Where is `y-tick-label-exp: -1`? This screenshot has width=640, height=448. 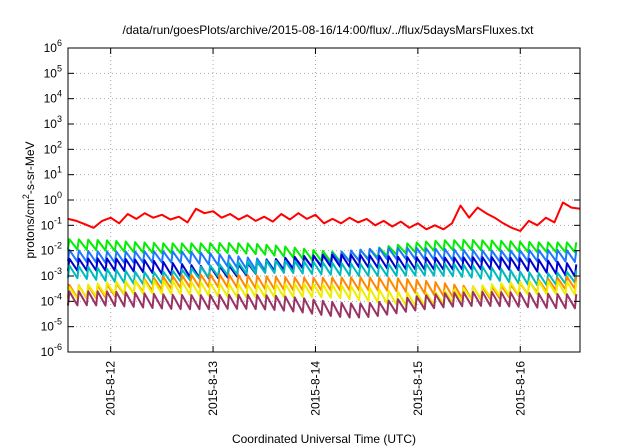 y-tick-label-exp: -1 is located at coordinates (58, 220).